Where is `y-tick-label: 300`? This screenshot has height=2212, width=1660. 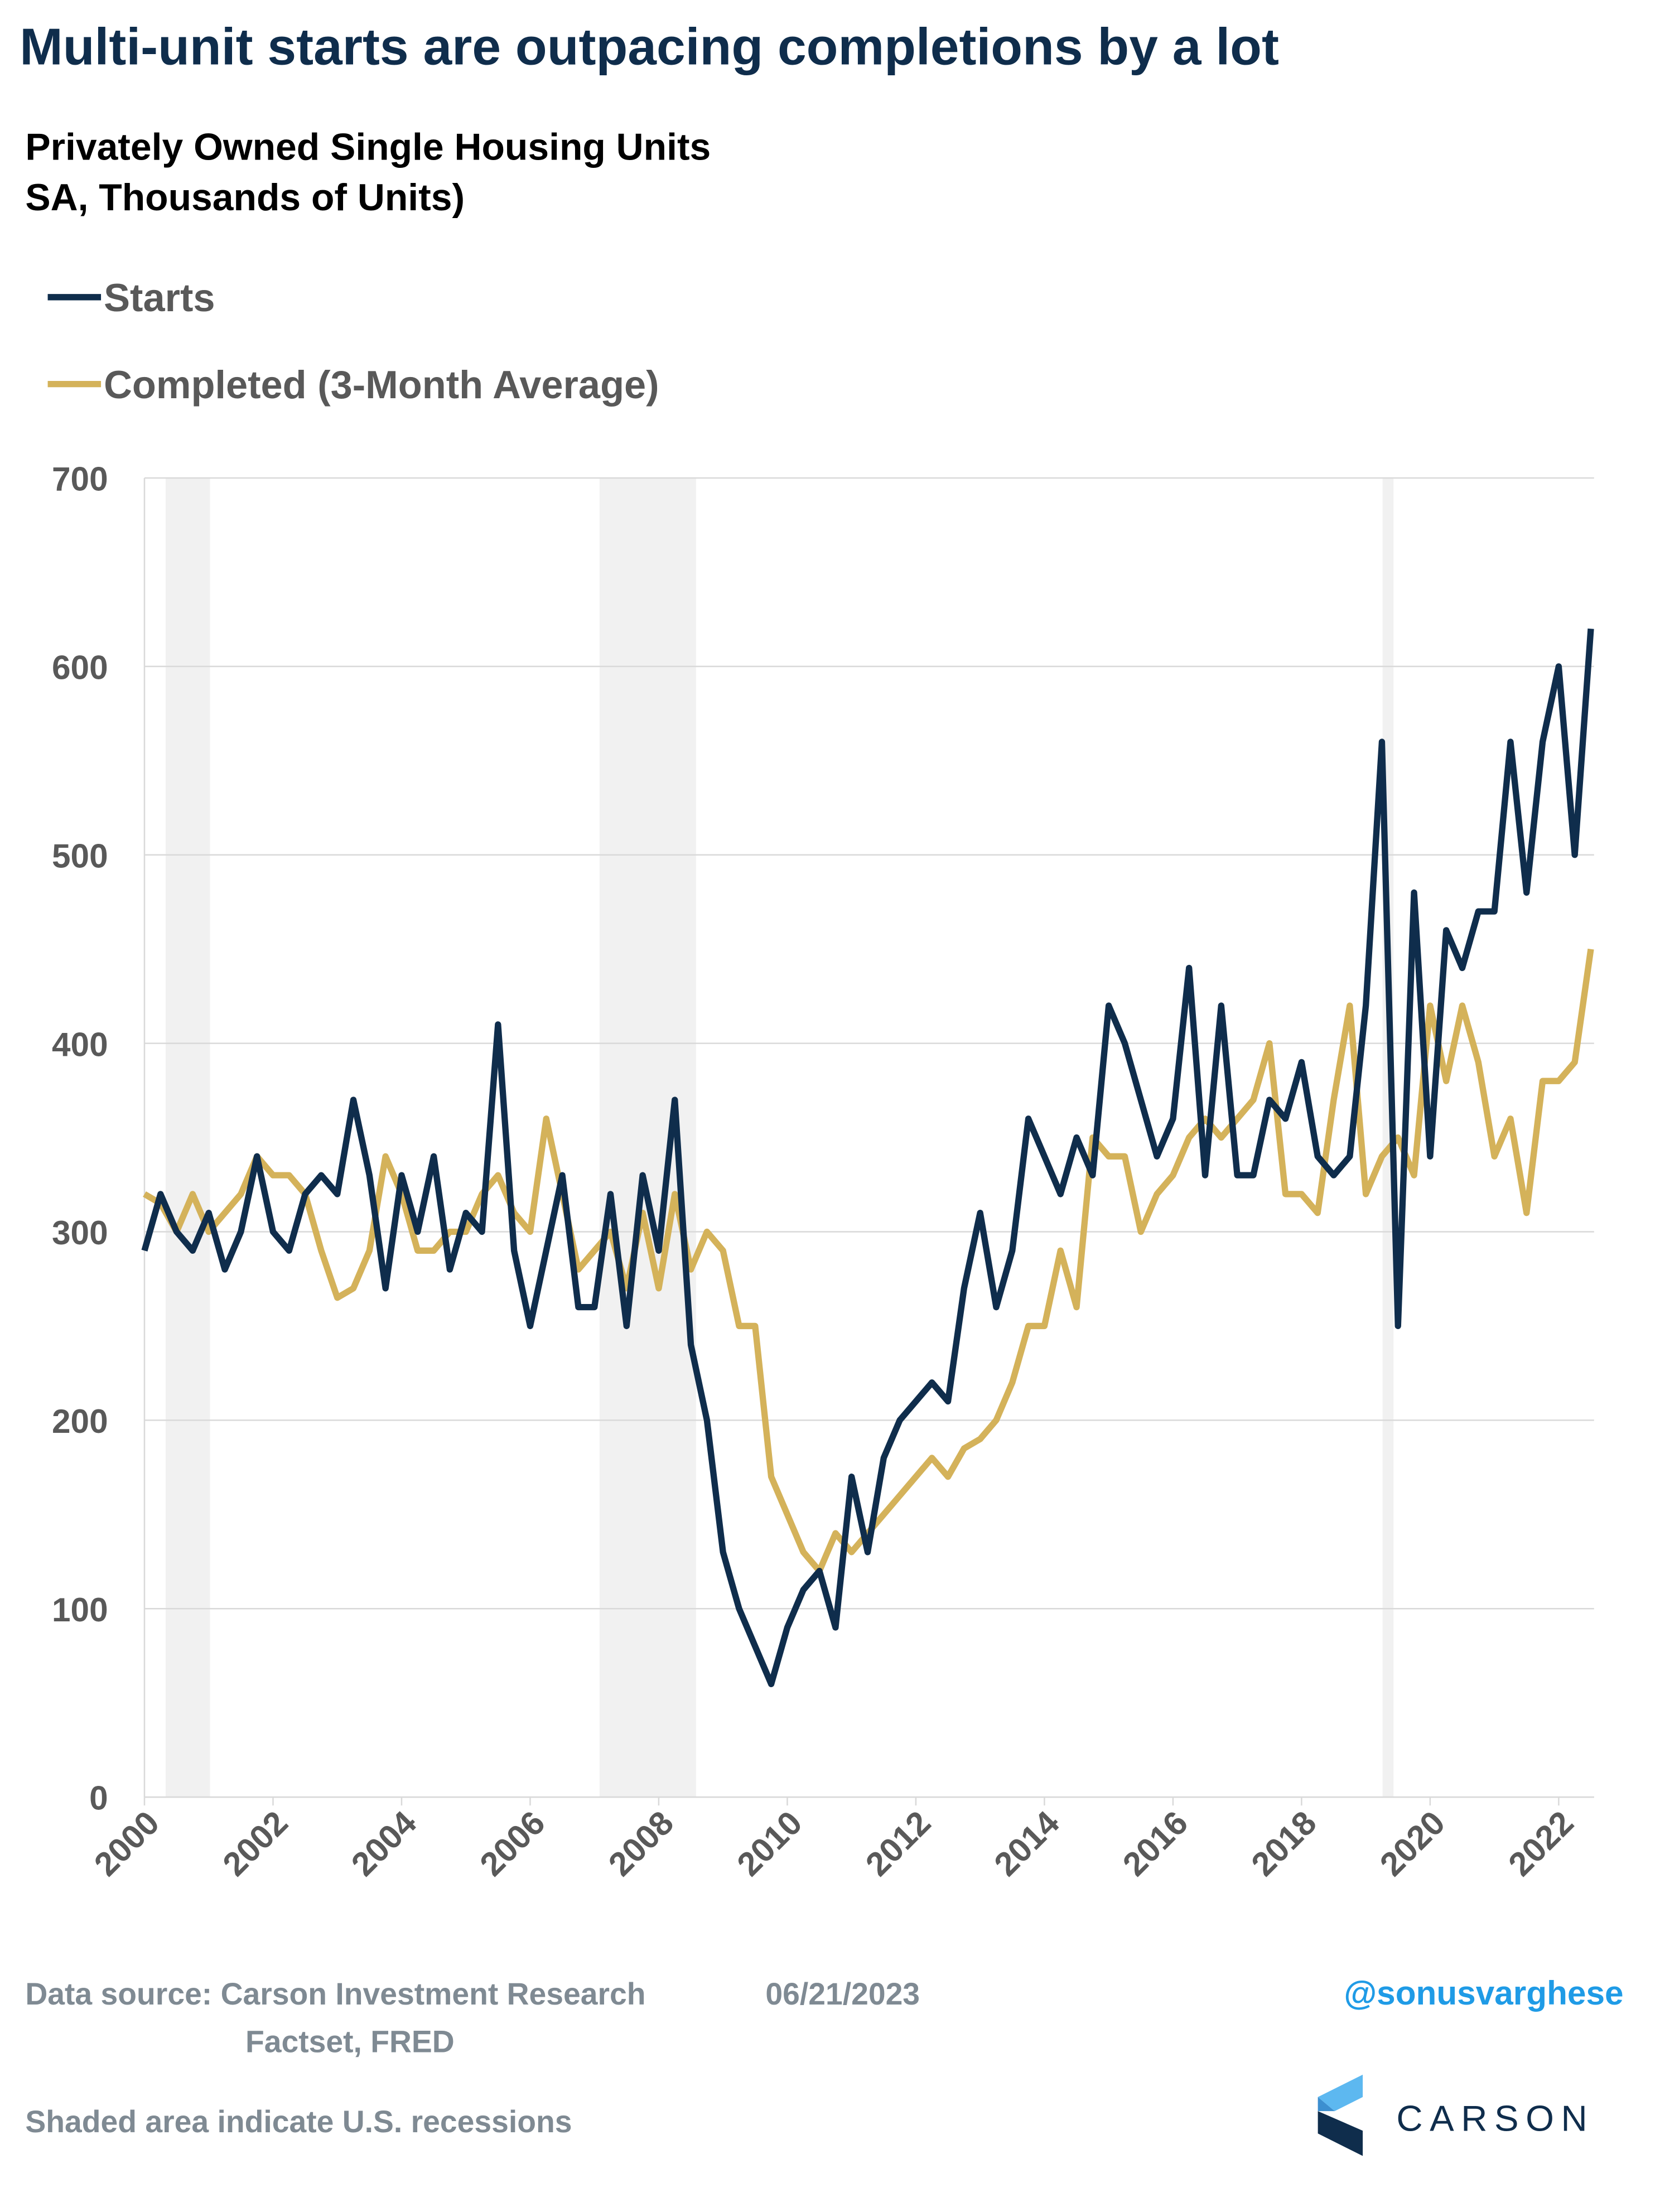 y-tick-label: 300 is located at coordinates (80, 1233).